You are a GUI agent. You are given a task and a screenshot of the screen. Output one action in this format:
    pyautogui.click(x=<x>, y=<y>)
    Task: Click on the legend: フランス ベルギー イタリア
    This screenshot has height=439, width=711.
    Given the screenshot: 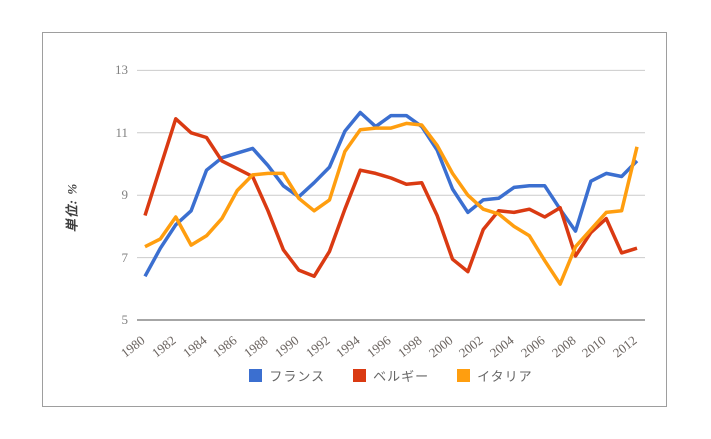 What is the action you would take?
    pyautogui.click(x=391, y=375)
    